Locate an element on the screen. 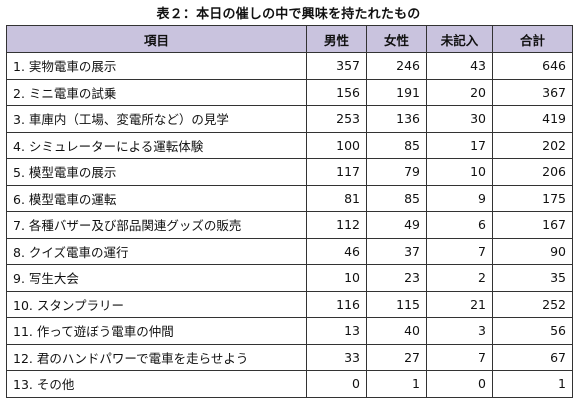 The height and width of the screenshot is (407, 577). female-cell: 136 is located at coordinates (396, 119).